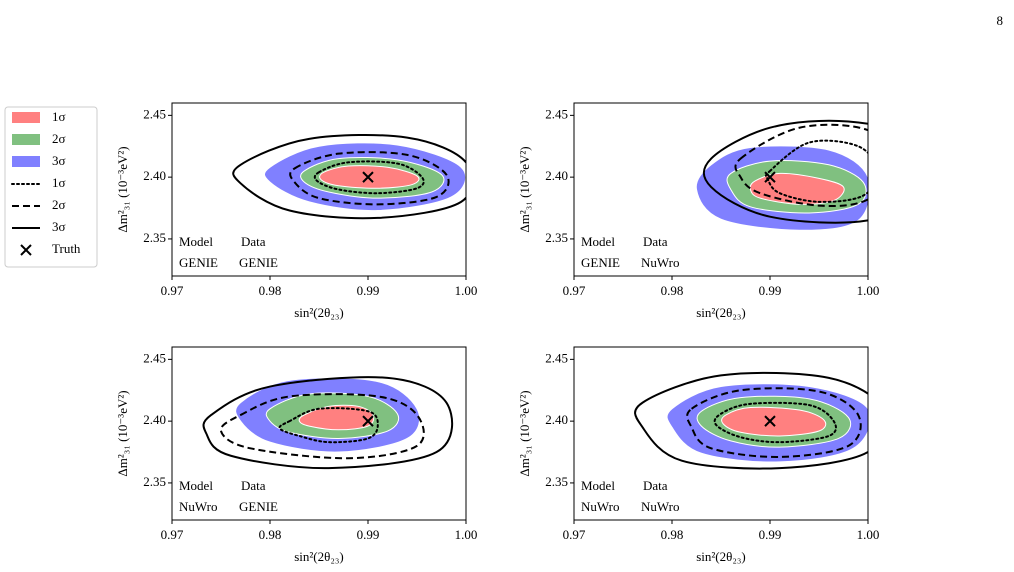 The width and height of the screenshot is (1014, 572). What do you see at coordinates (66, 248) in the screenshot?
I see `legend-label: Truth` at bounding box center [66, 248].